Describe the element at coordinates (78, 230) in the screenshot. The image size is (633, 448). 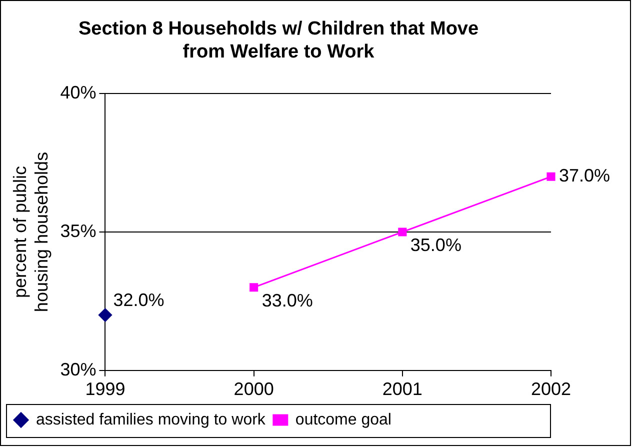
I see `y-tick-label: 35%` at that location.